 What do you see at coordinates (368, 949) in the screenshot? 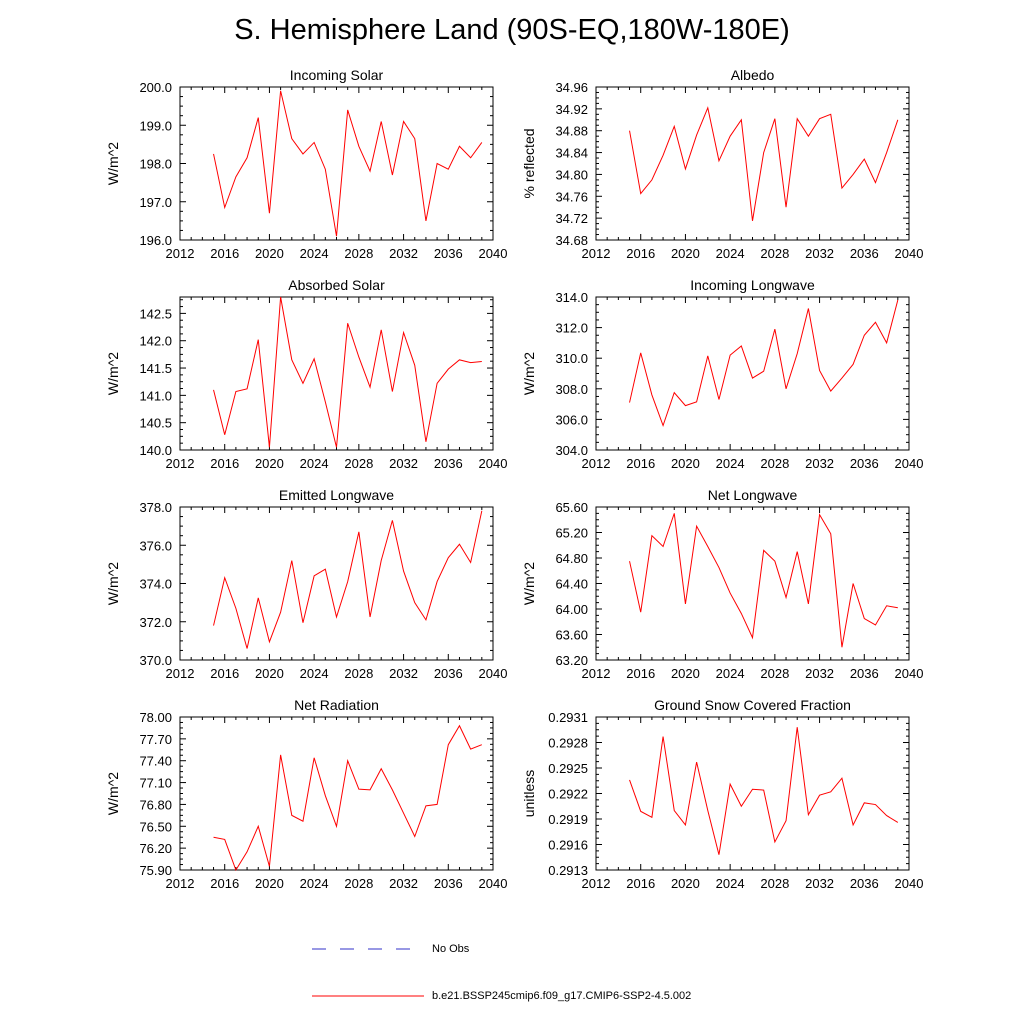
I see `legend-obs-line` at bounding box center [368, 949].